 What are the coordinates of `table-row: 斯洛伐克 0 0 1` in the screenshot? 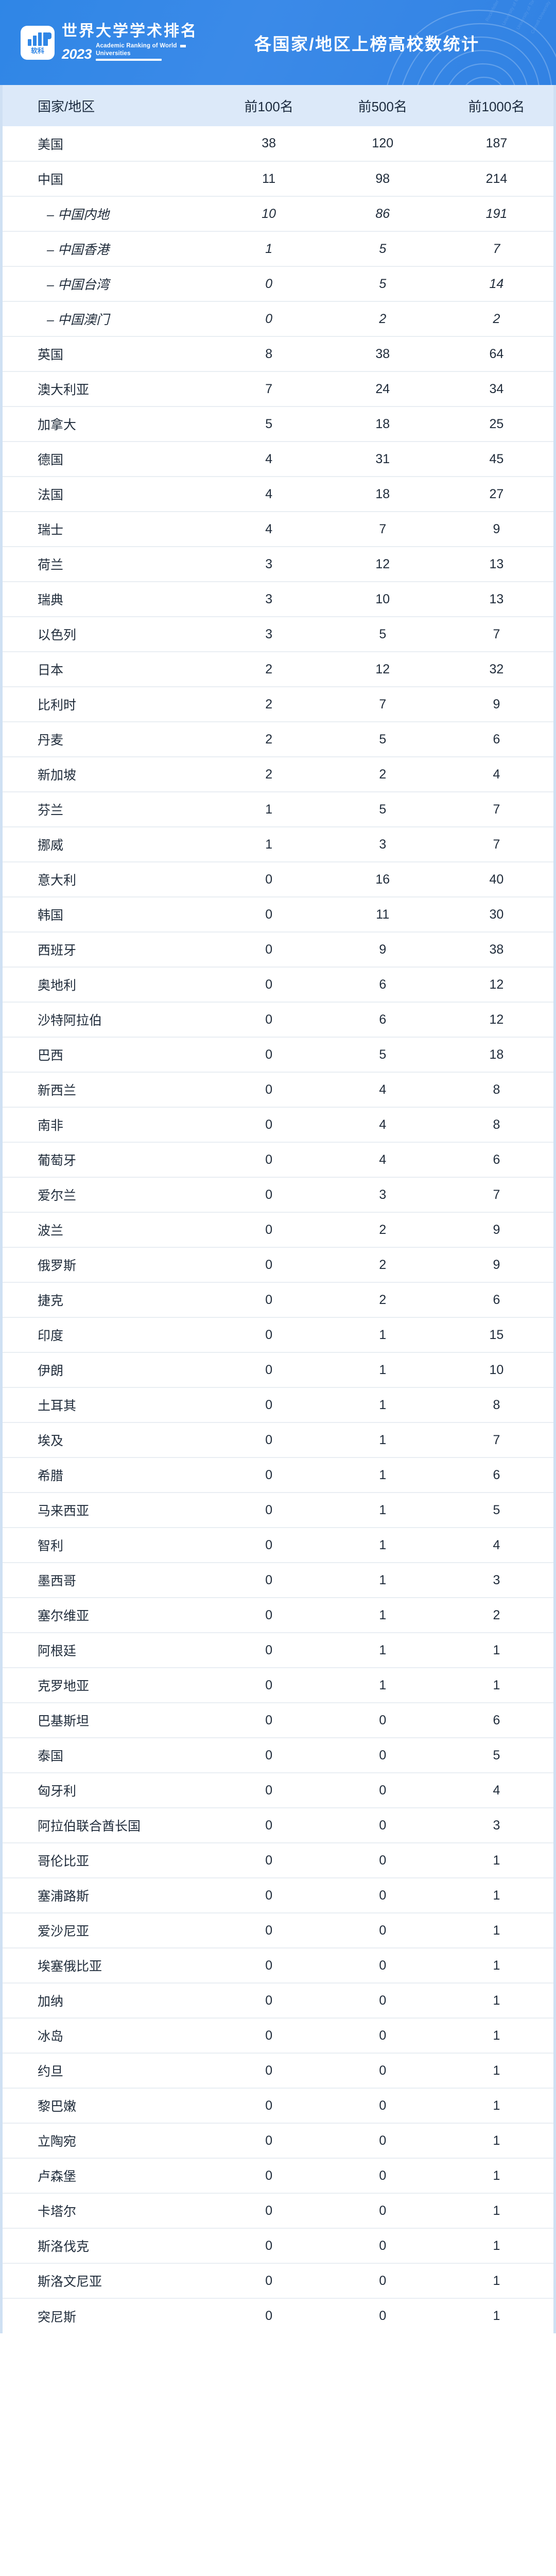 It's located at (278, 2246).